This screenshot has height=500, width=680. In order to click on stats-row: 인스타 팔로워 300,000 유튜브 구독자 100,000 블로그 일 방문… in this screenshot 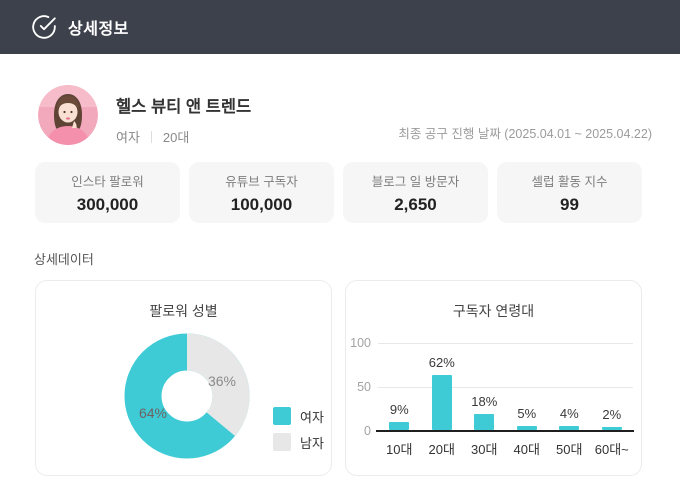, I will do `click(338, 192)`.